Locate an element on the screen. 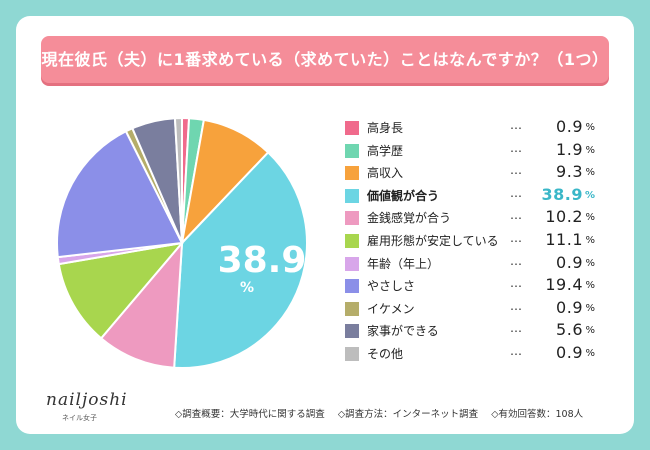 This screenshot has height=450, width=650. legend-item: やさしさ … 19.4% is located at coordinates (470, 286).